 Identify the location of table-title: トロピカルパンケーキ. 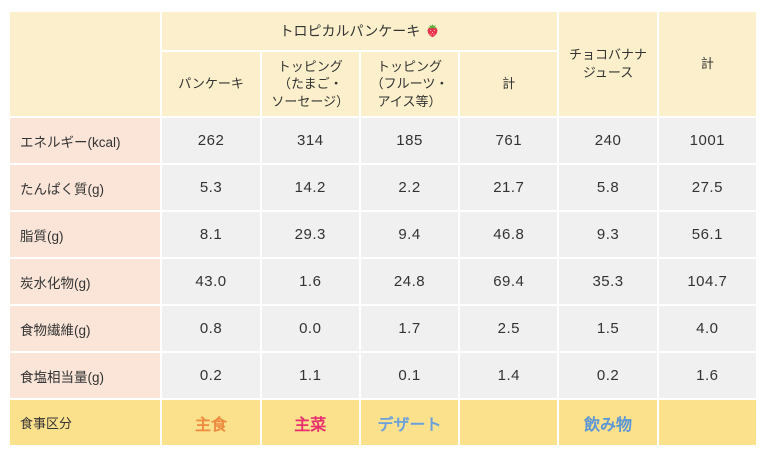
(350, 31).